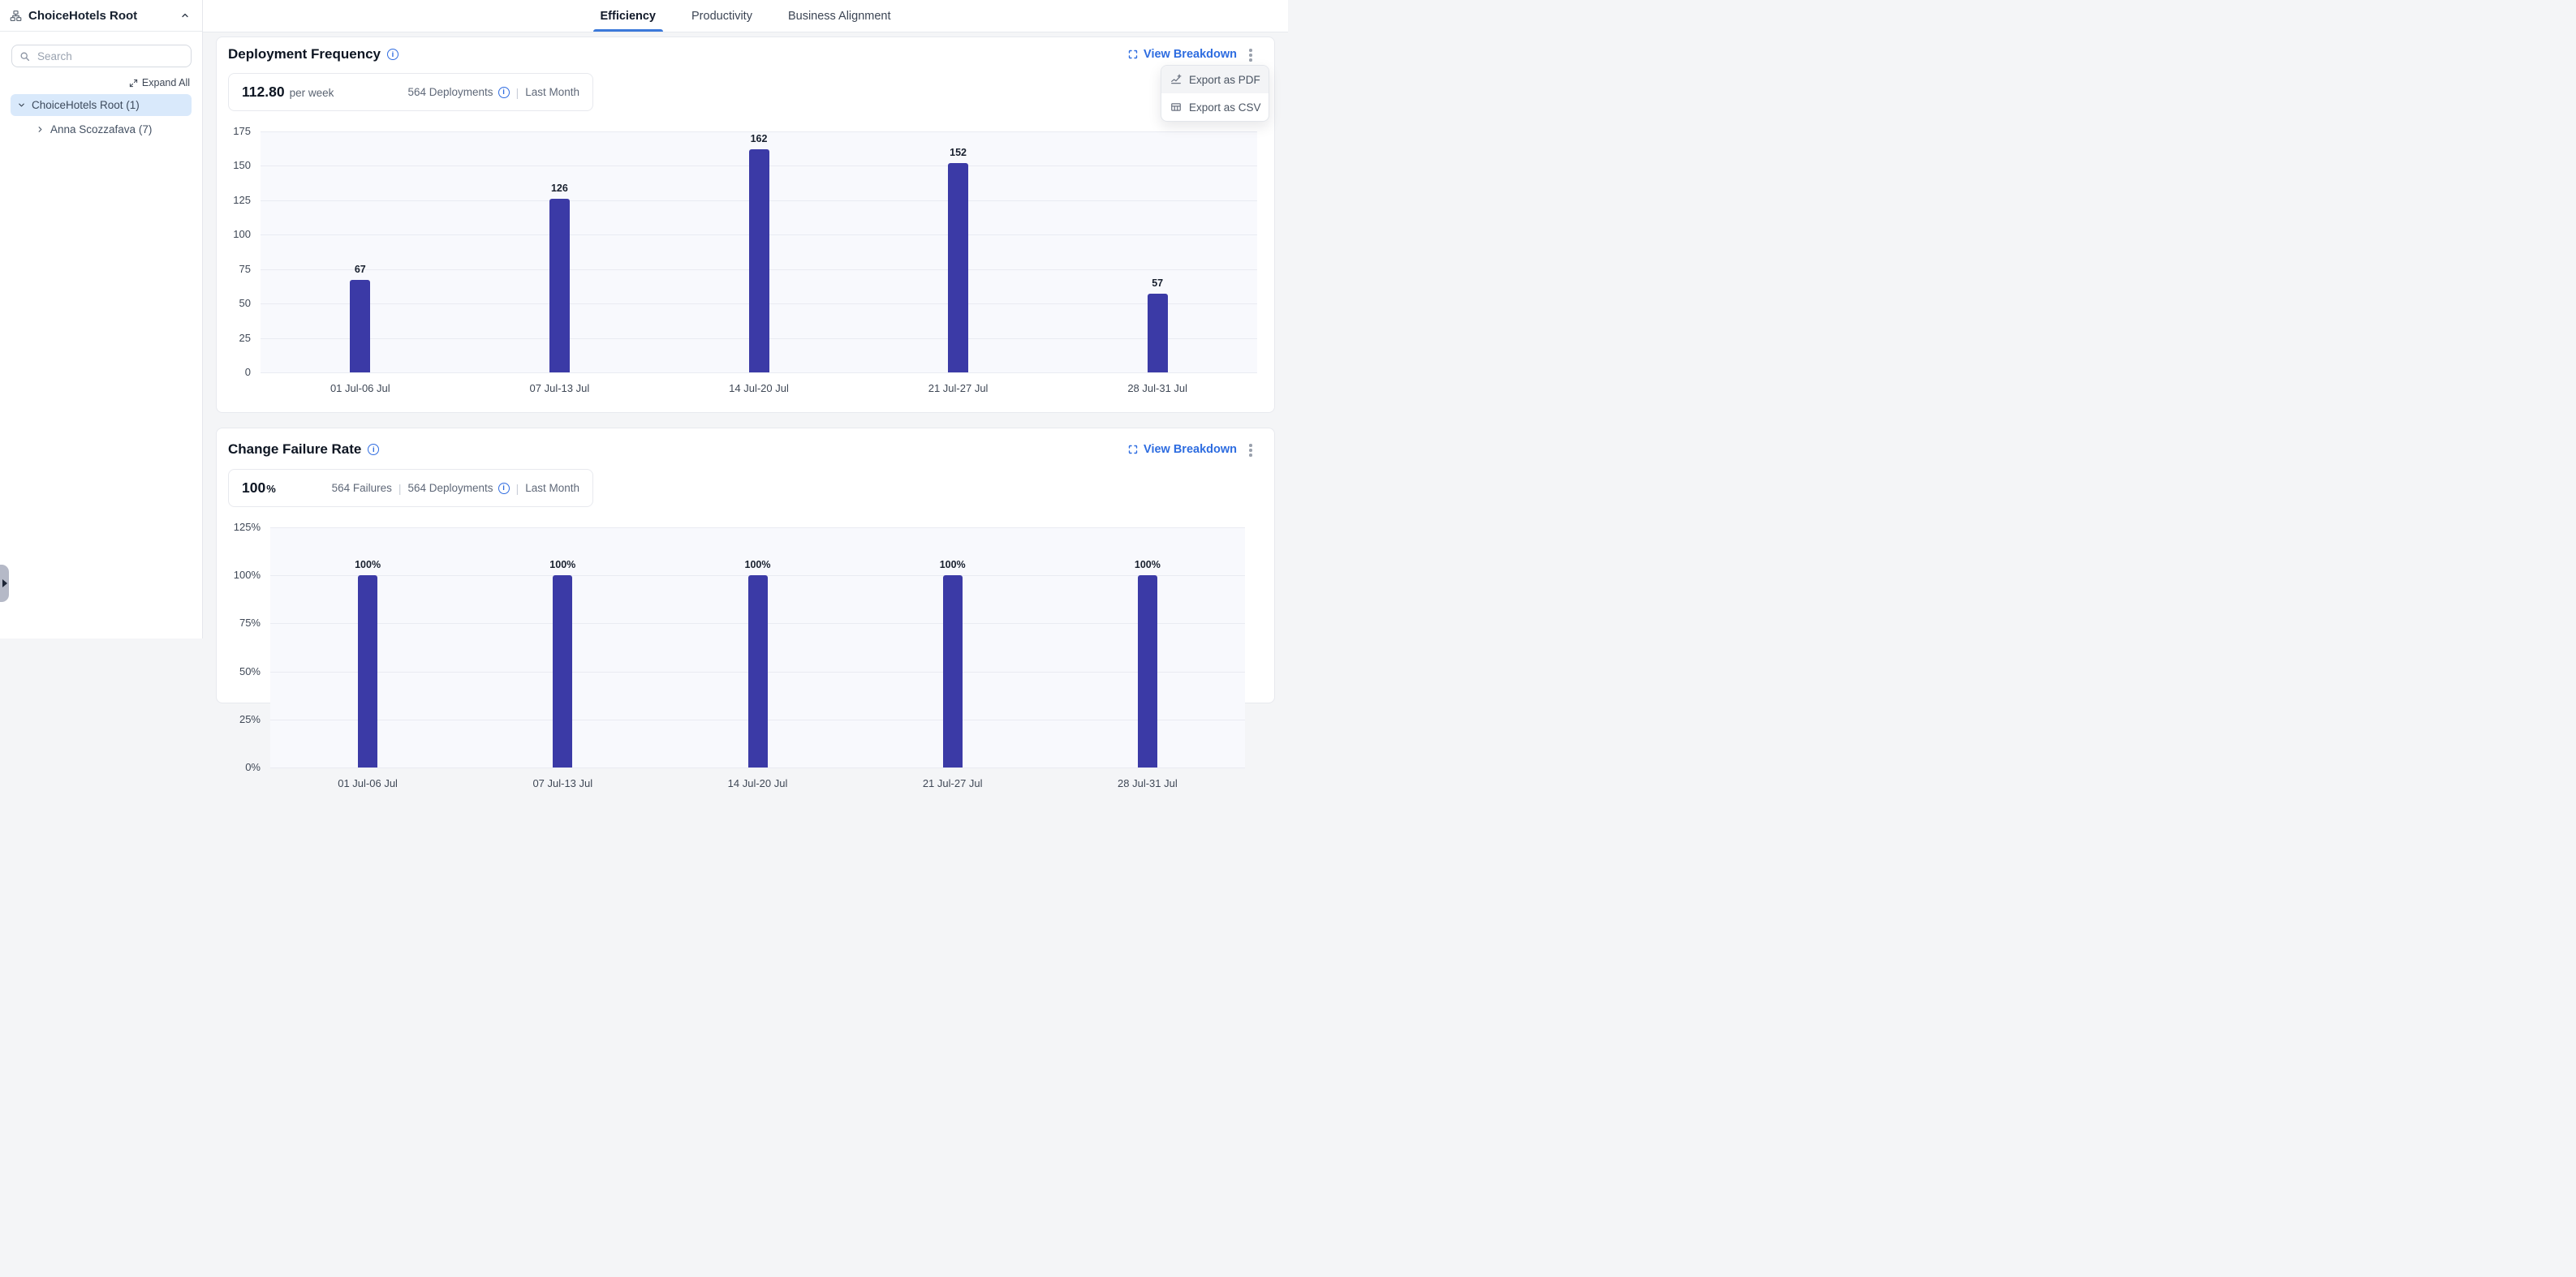  Describe the element at coordinates (1158, 283) in the screenshot. I see `bar-value-label: 57` at that location.